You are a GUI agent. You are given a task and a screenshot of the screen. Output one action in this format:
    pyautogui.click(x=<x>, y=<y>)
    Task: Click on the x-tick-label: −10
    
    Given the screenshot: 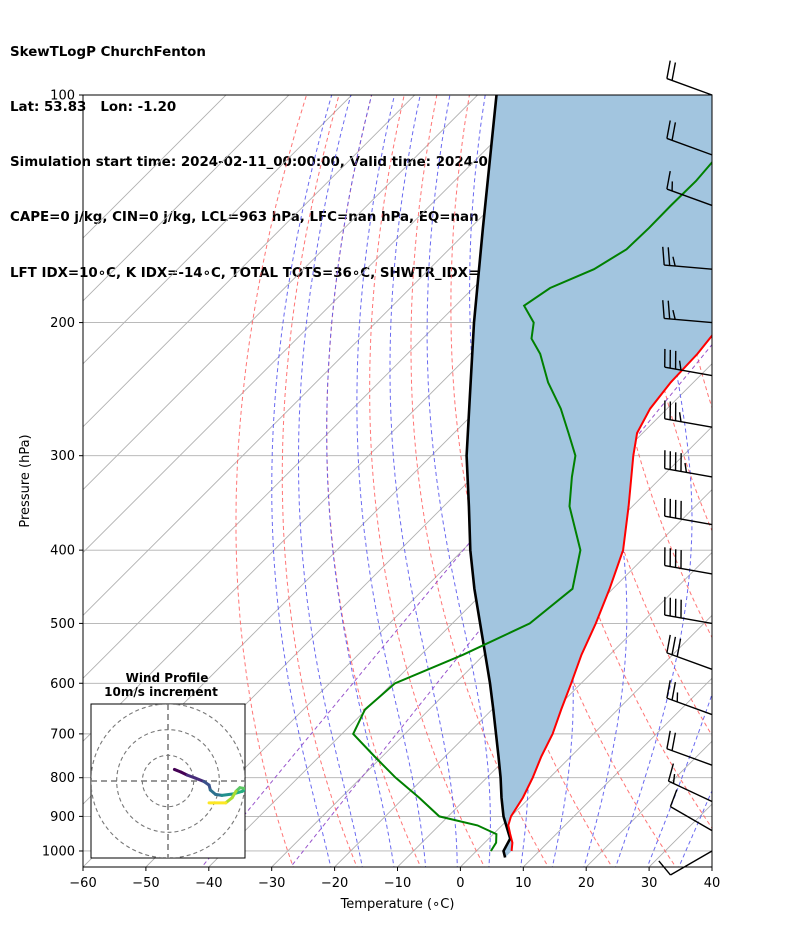 What is the action you would take?
    pyautogui.click(x=397, y=883)
    